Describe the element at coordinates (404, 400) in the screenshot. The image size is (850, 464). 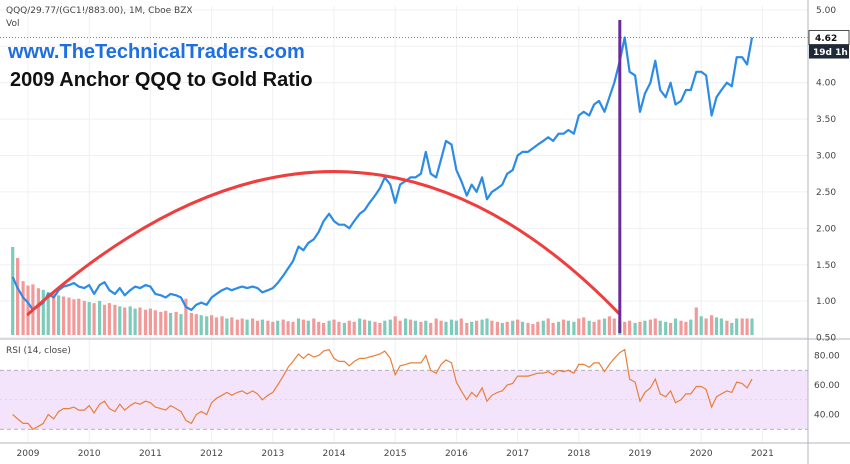
I see `rsi-band` at that location.